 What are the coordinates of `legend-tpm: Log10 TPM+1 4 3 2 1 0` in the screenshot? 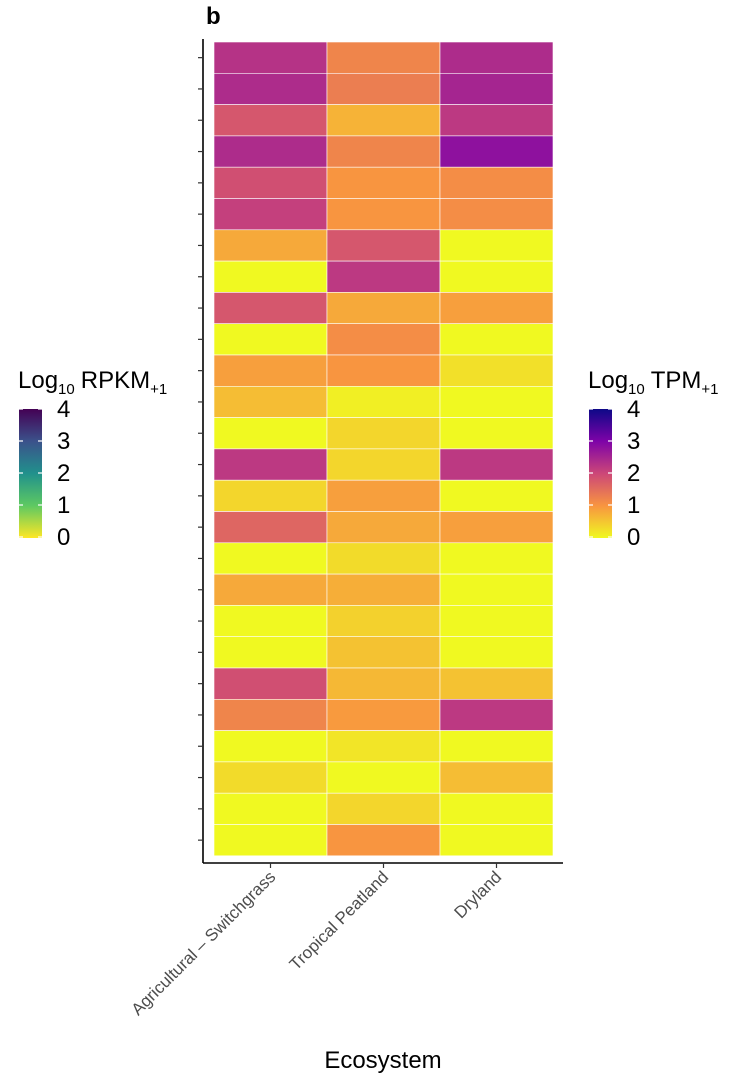 It's located at (653, 459).